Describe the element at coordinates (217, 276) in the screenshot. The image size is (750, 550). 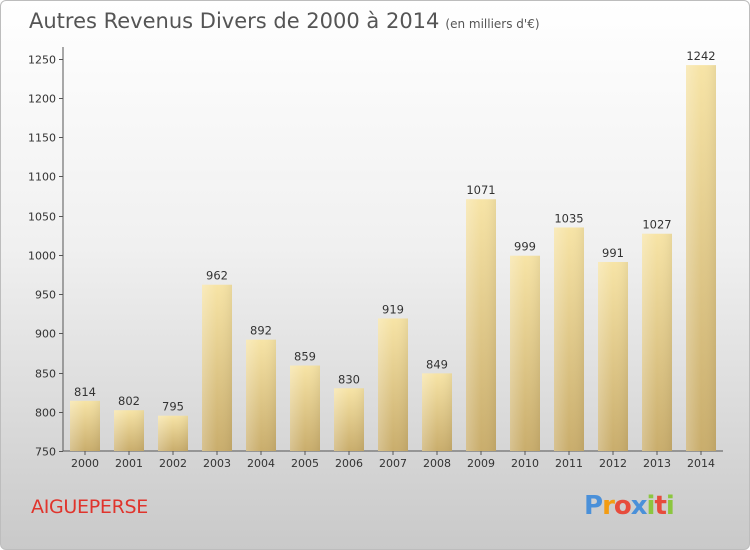
I see `bar-value-label: 962` at that location.